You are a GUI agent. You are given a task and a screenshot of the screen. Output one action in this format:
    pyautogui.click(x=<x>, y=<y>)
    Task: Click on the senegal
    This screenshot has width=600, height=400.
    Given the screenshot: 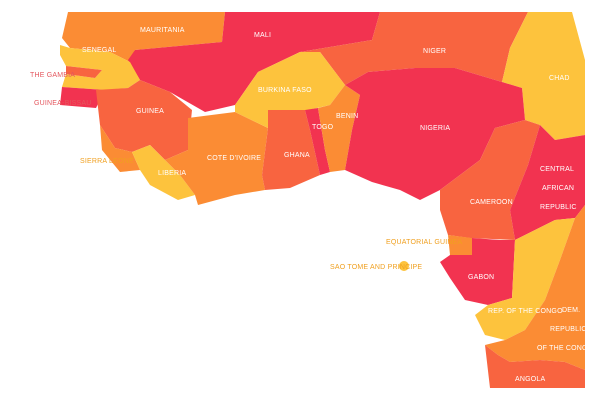 What is the action you would take?
    pyautogui.click(x=100, y=67)
    